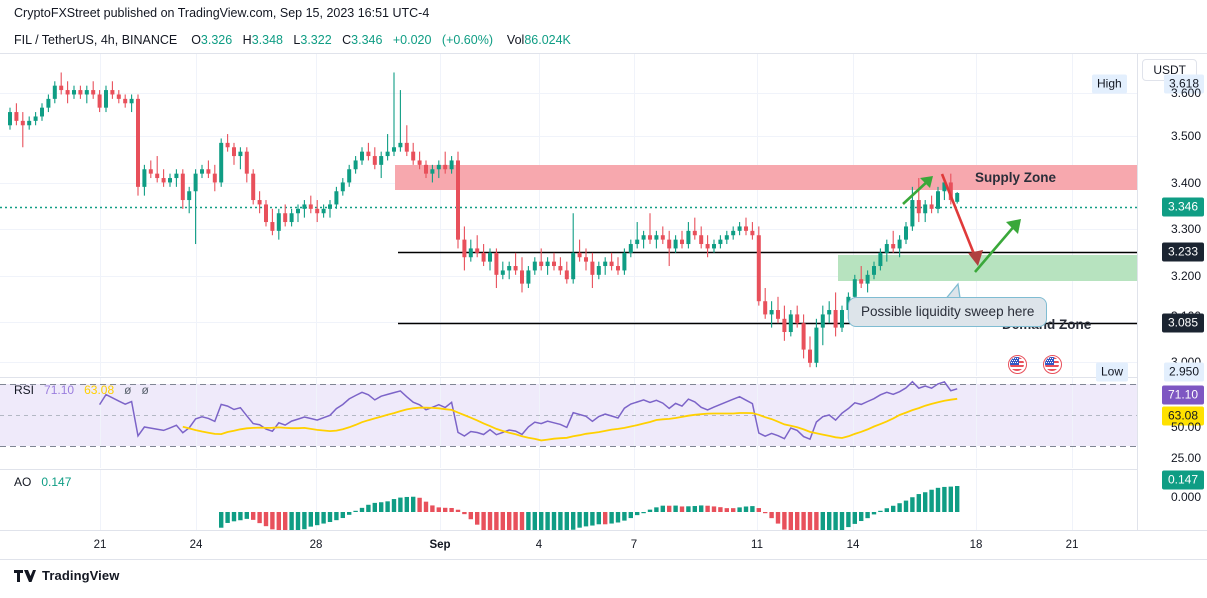  What do you see at coordinates (1185, 183) in the screenshot?
I see `axis-tick-3400: 3.400` at bounding box center [1185, 183].